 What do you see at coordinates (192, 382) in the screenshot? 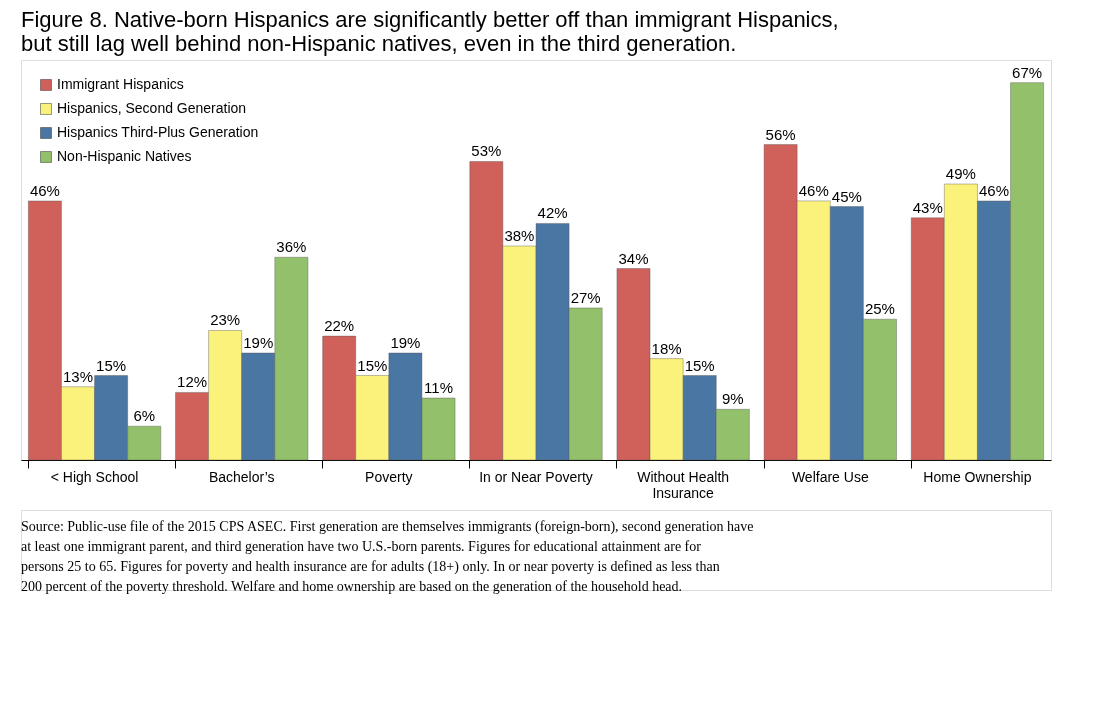
I see `data-label: 12%` at bounding box center [192, 382].